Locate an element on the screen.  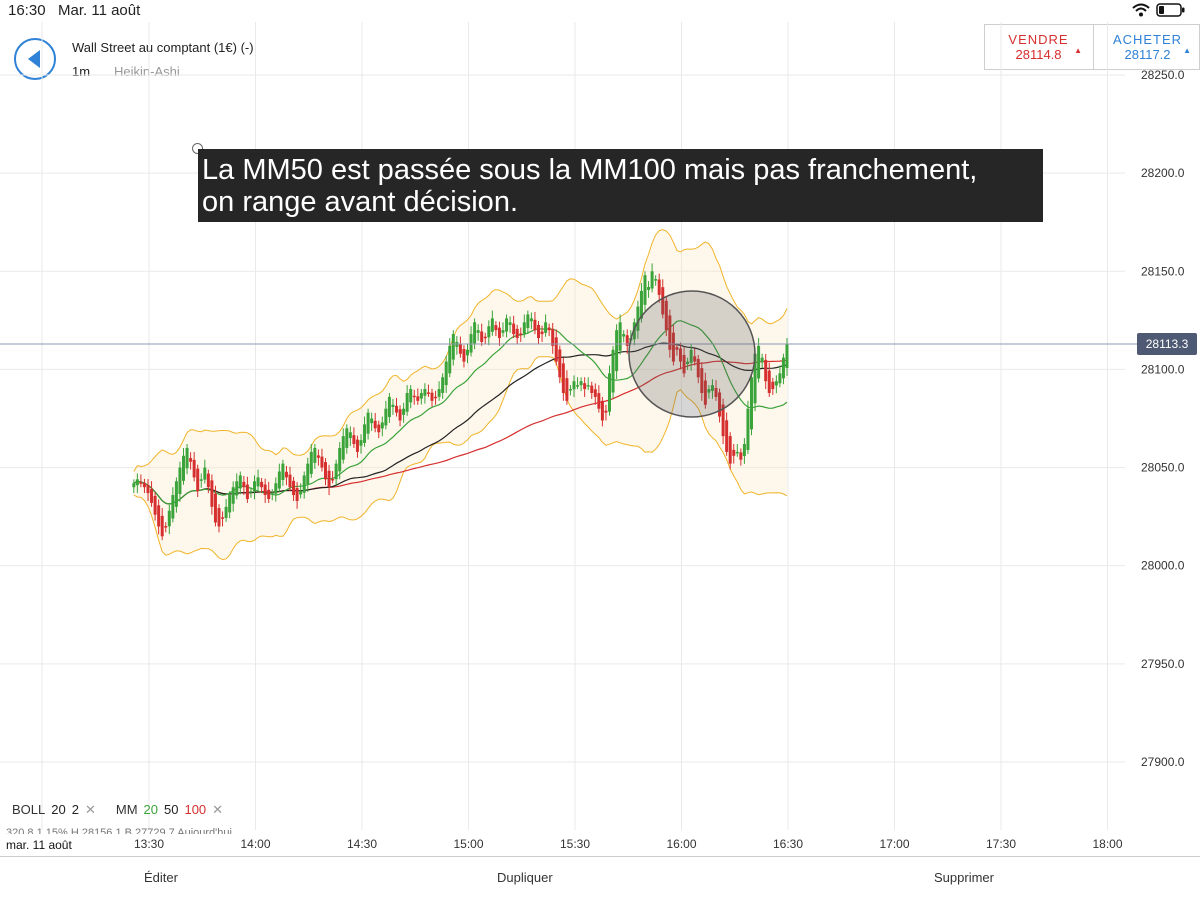
delete-button: Supprimer is located at coordinates (964, 877).